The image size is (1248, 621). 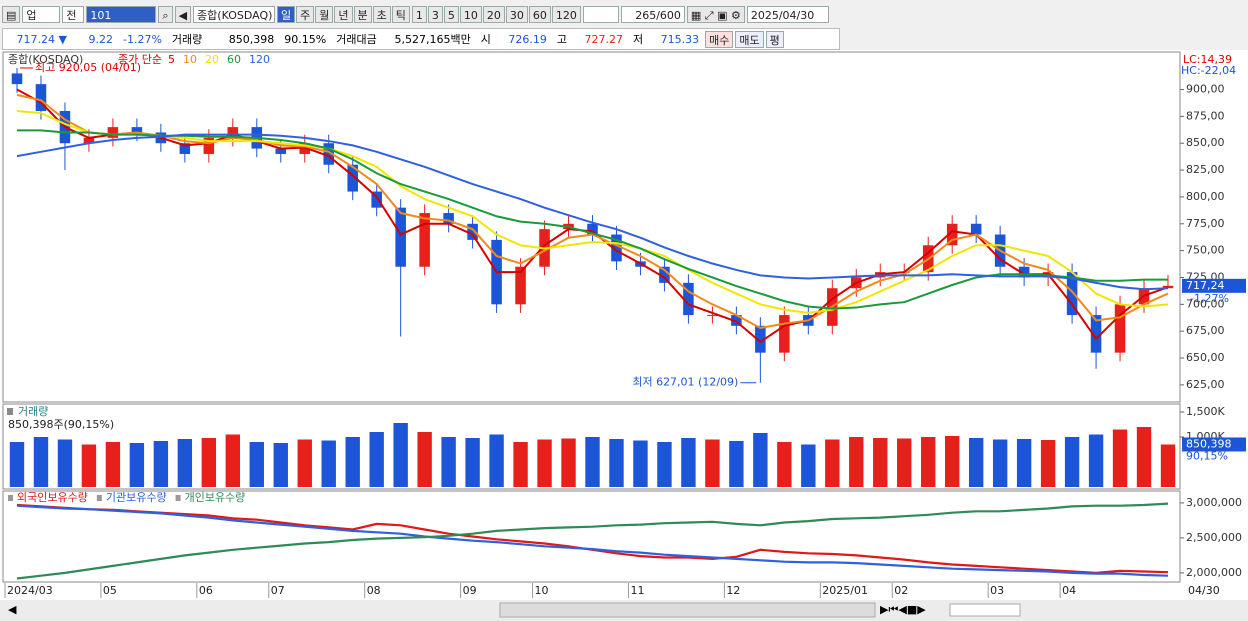 What do you see at coordinates (719, 39) in the screenshot?
I see `order-button: 매수` at bounding box center [719, 39].